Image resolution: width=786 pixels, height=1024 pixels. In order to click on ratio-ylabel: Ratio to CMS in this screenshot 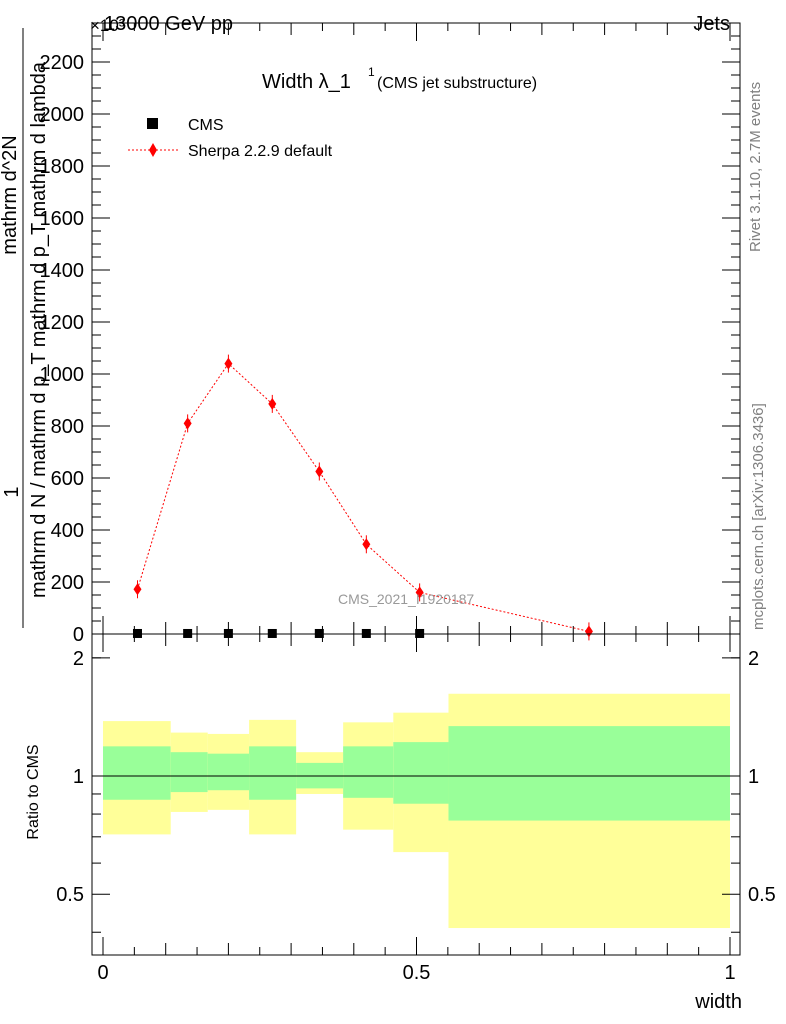, I will do `click(33, 791)`.